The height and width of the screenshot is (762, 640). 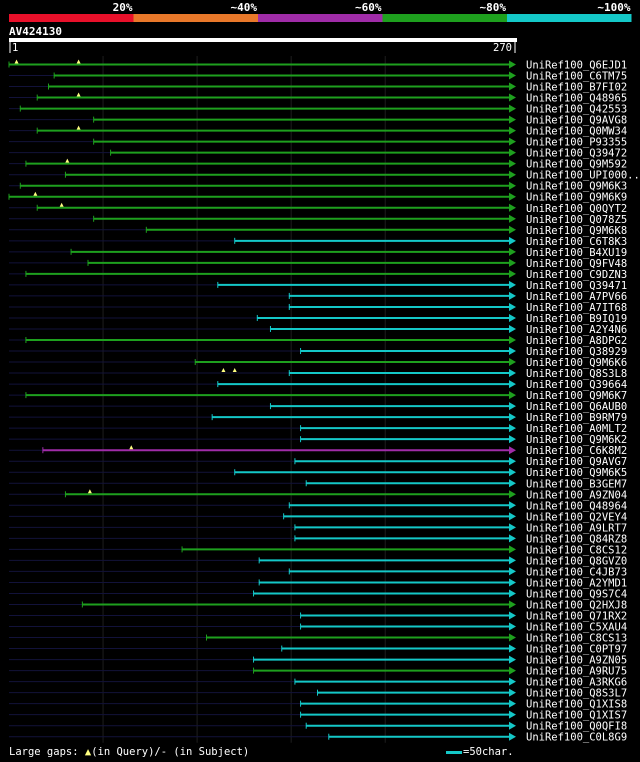 I want to click on hit-row: UniRef100_P93355, so click(x=318, y=143).